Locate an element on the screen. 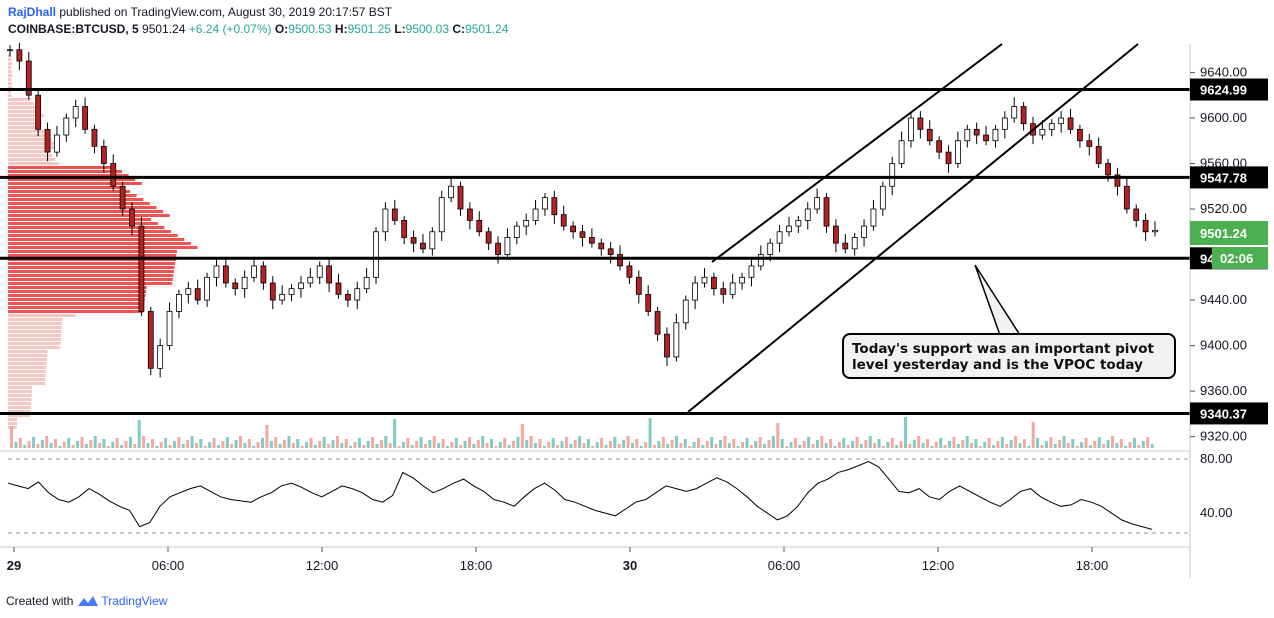 This screenshot has width=1274, height=618. symbol-label: COINBASE:BTCUSD, 5 is located at coordinates (73, 29).